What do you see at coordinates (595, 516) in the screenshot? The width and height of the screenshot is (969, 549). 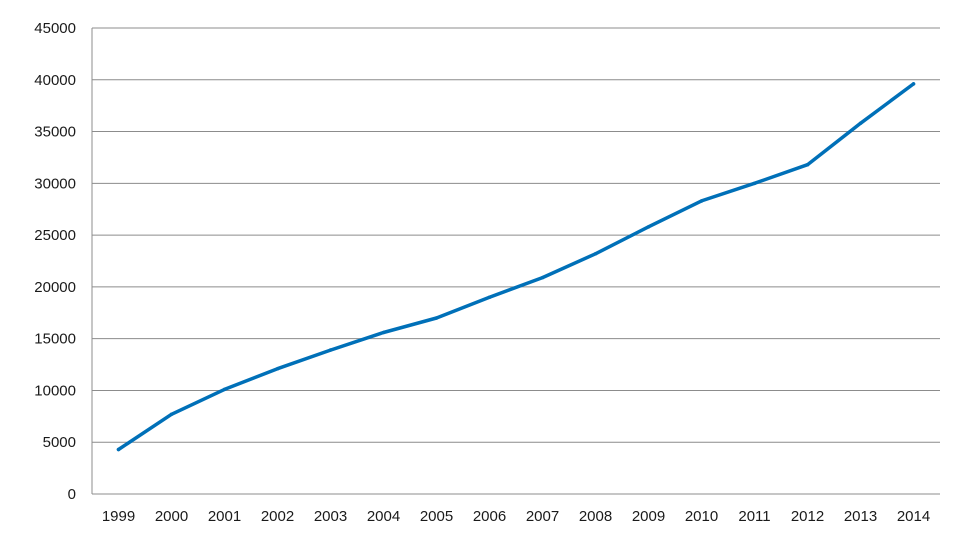 I see `x-tick-label: 2008` at bounding box center [595, 516].